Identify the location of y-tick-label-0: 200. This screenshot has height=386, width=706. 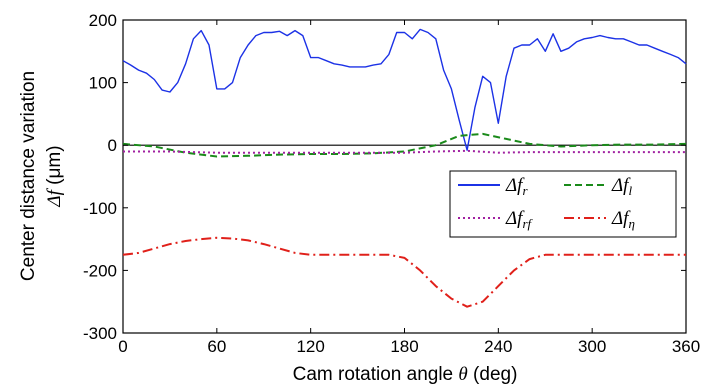
(103, 20).